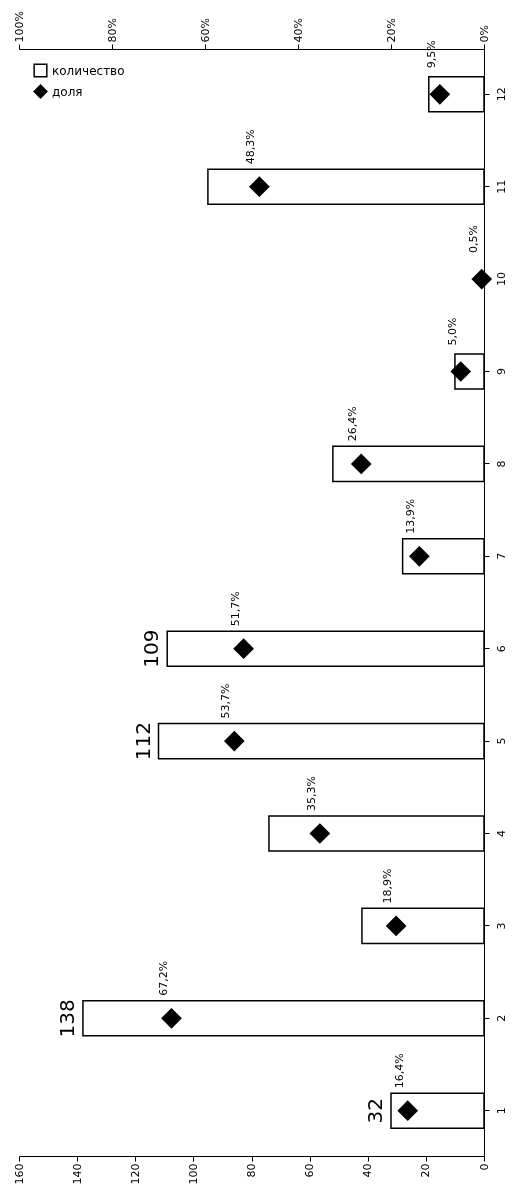 This screenshot has width=516, height=1194. Describe the element at coordinates (501, 1111) in the screenshot. I see `y-tick-label: 1` at that location.